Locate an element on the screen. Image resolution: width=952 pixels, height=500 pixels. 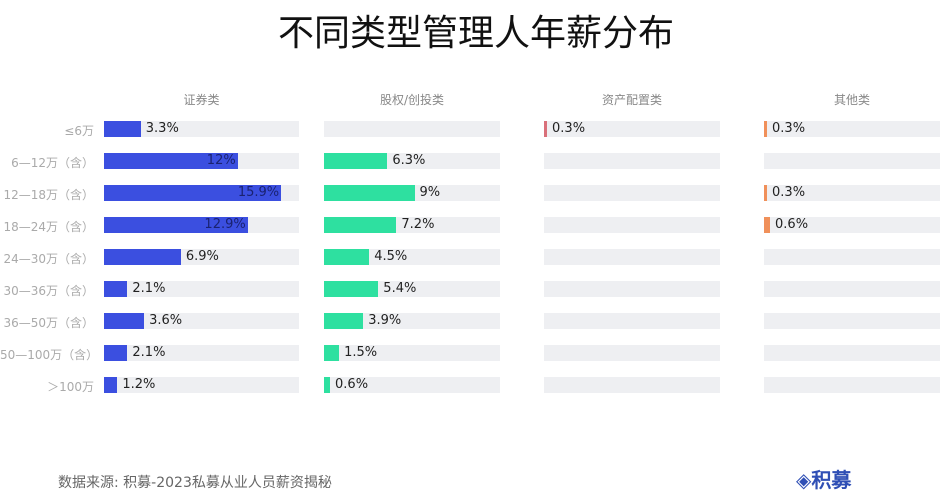
data-label: 6.9% is located at coordinates (202, 256).